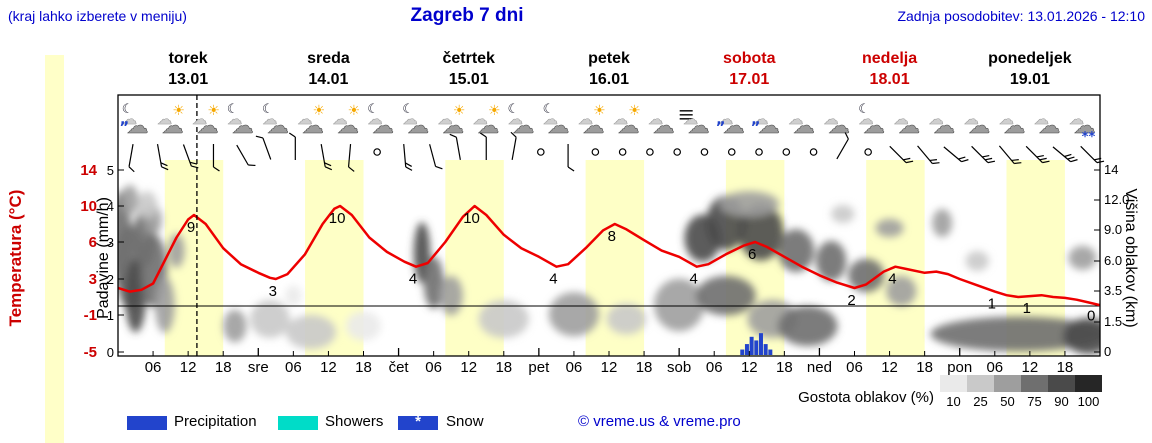  Describe the element at coordinates (1007, 401) in the screenshot. I see `density-scale-tick: 50` at that location.